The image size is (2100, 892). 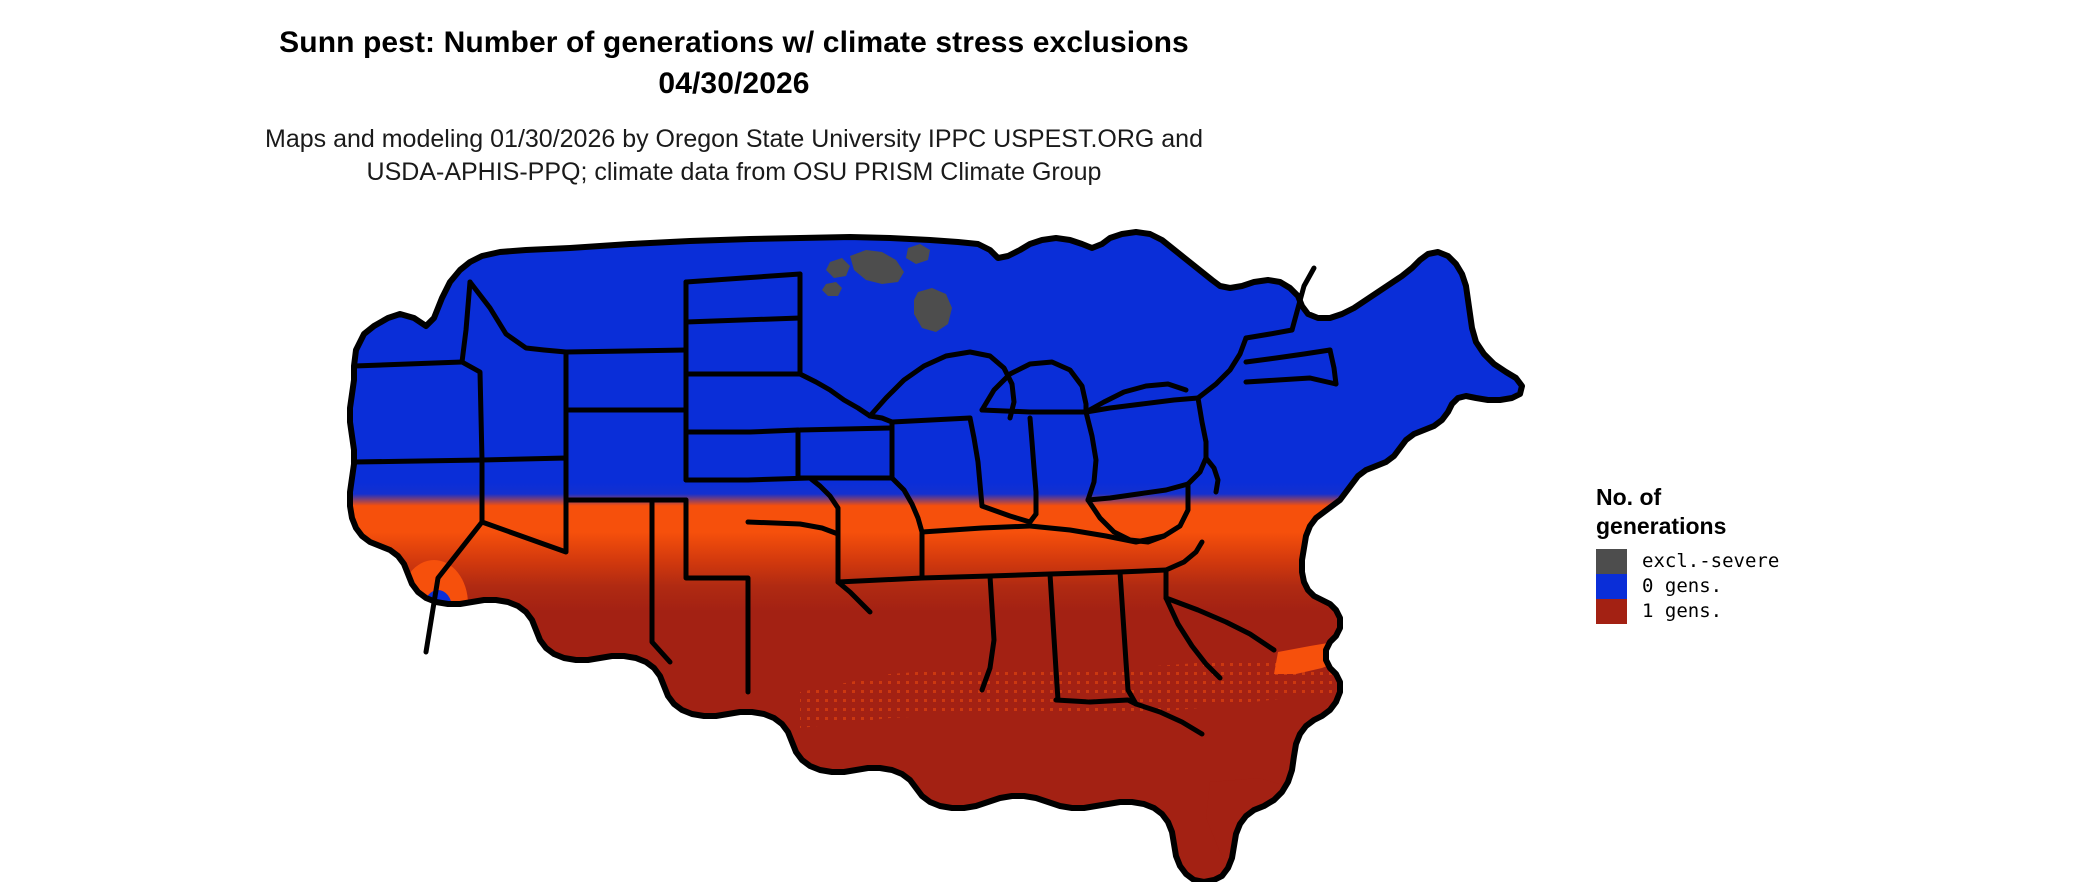 What do you see at coordinates (524, 505) in the screenshot?
I see `border-nv-ut` at bounding box center [524, 505].